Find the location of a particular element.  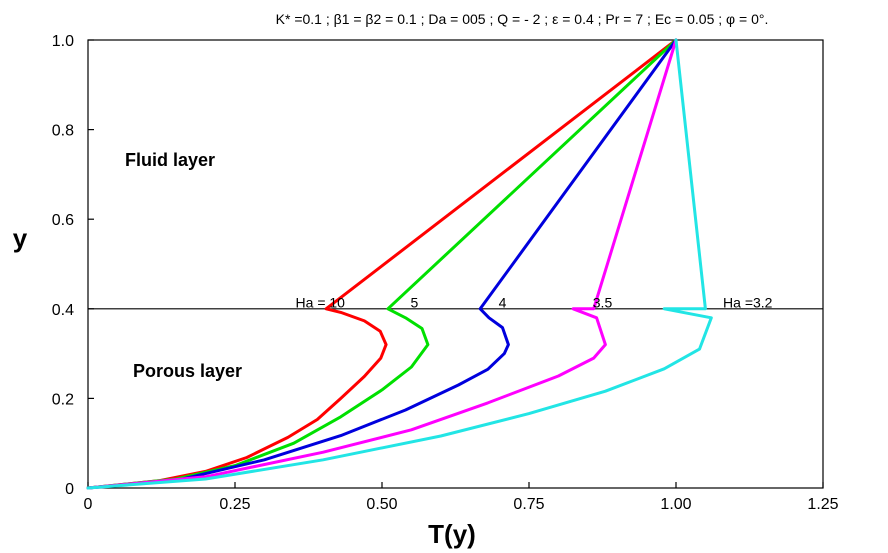

y-tick-label: 1.0 is located at coordinates (63, 41).